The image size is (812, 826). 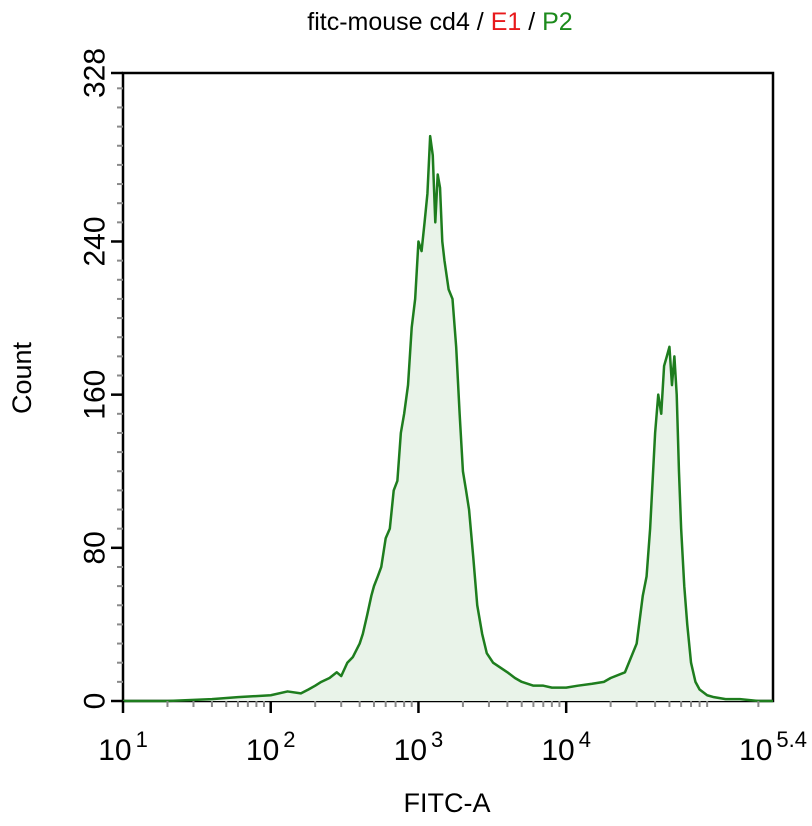 I want to click on y-tick-label: 0, so click(x=95, y=701).